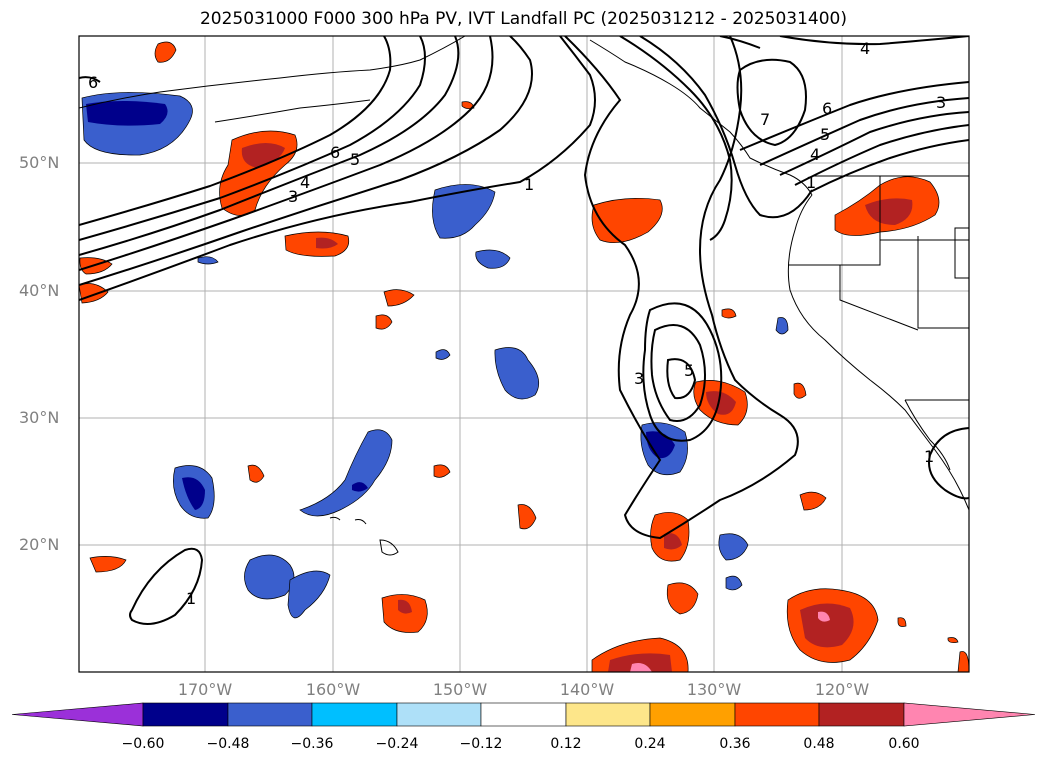  Describe the element at coordinates (228, 744) in the screenshot. I see `colorbar-tick-label: −0.48` at that location.